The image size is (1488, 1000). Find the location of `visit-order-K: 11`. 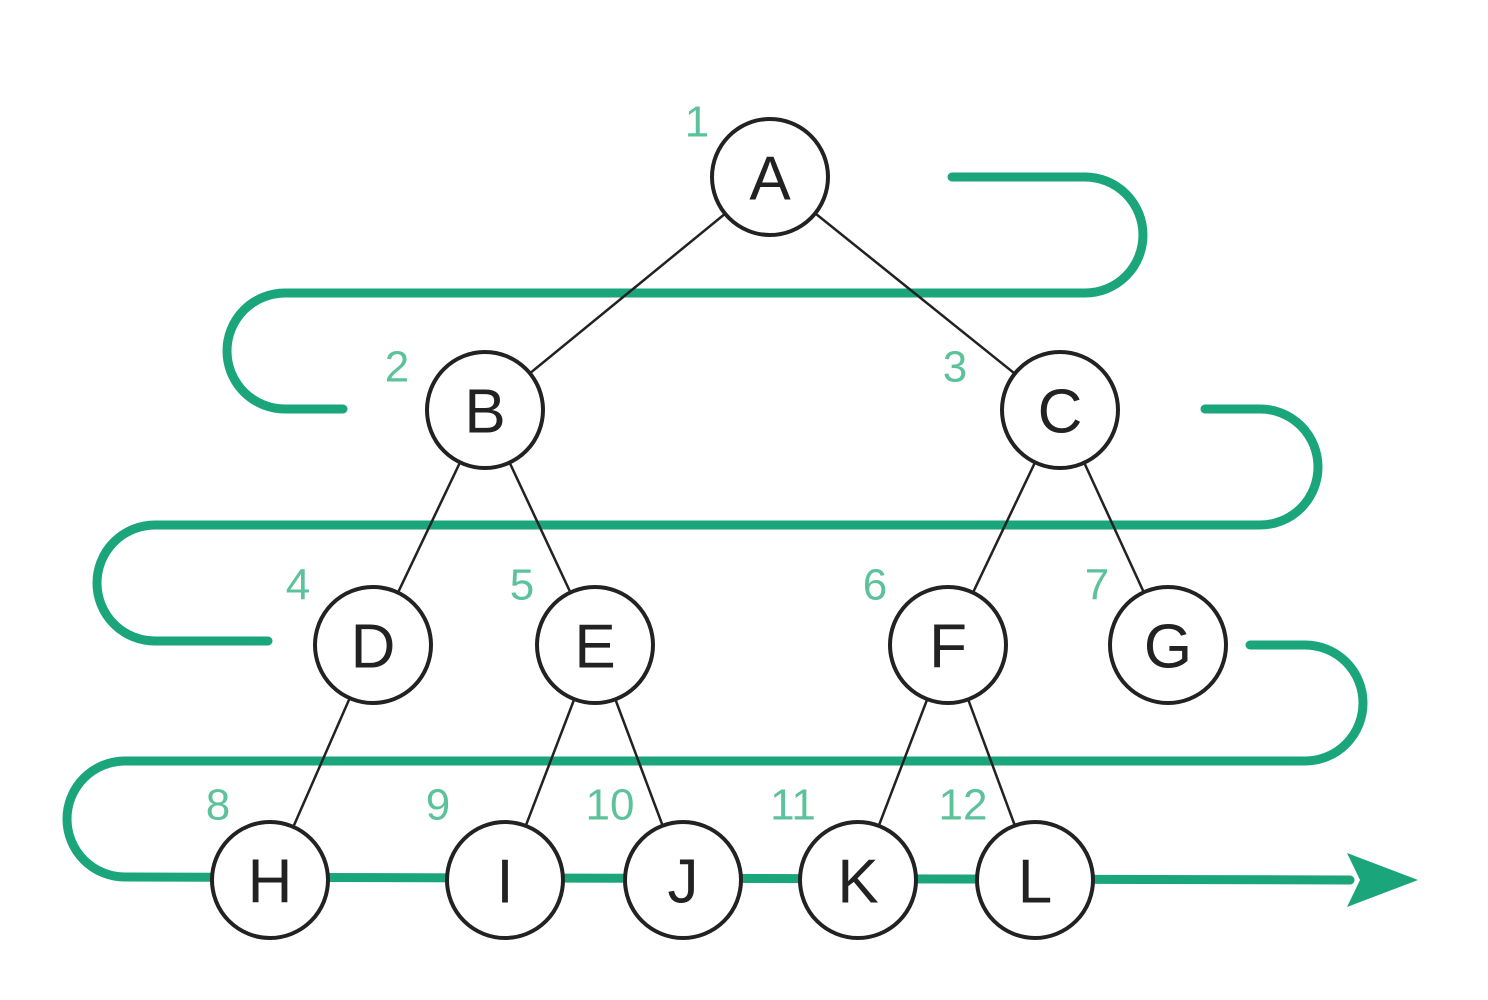

visit-order-K: 11 is located at coordinates (793, 805).